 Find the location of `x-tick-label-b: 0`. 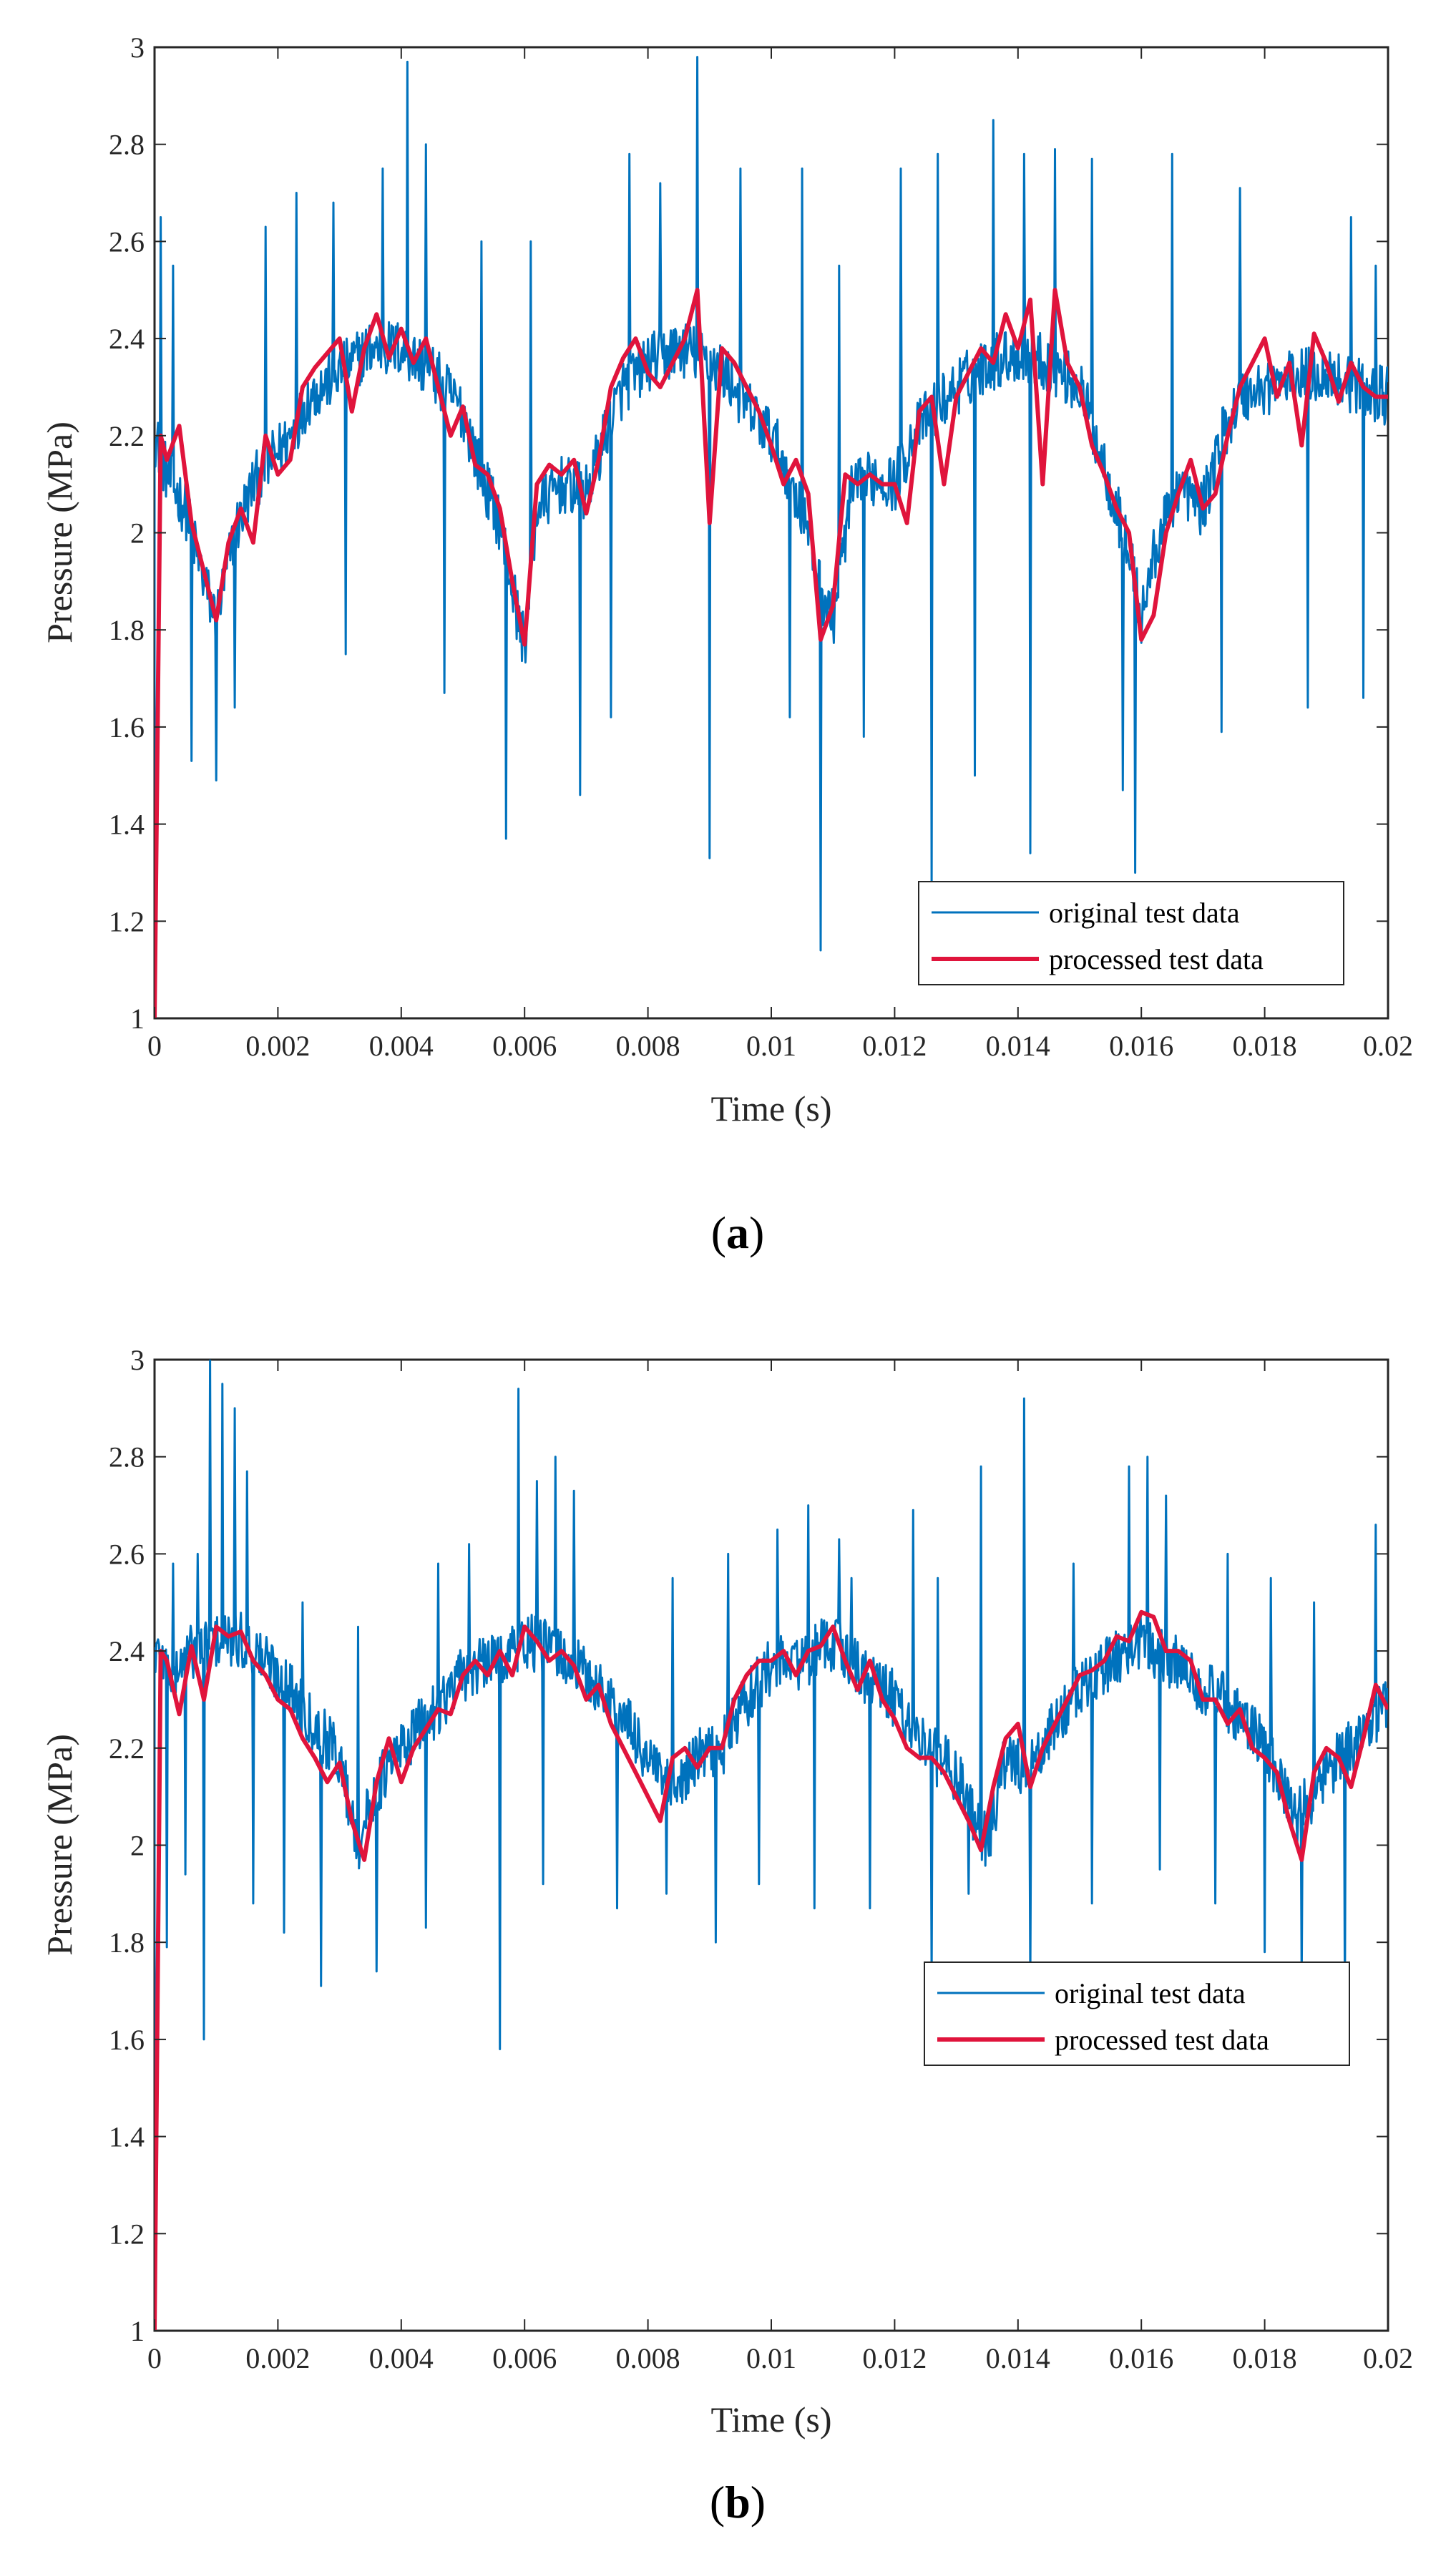

x-tick-label-b: 0 is located at coordinates (154, 2358).